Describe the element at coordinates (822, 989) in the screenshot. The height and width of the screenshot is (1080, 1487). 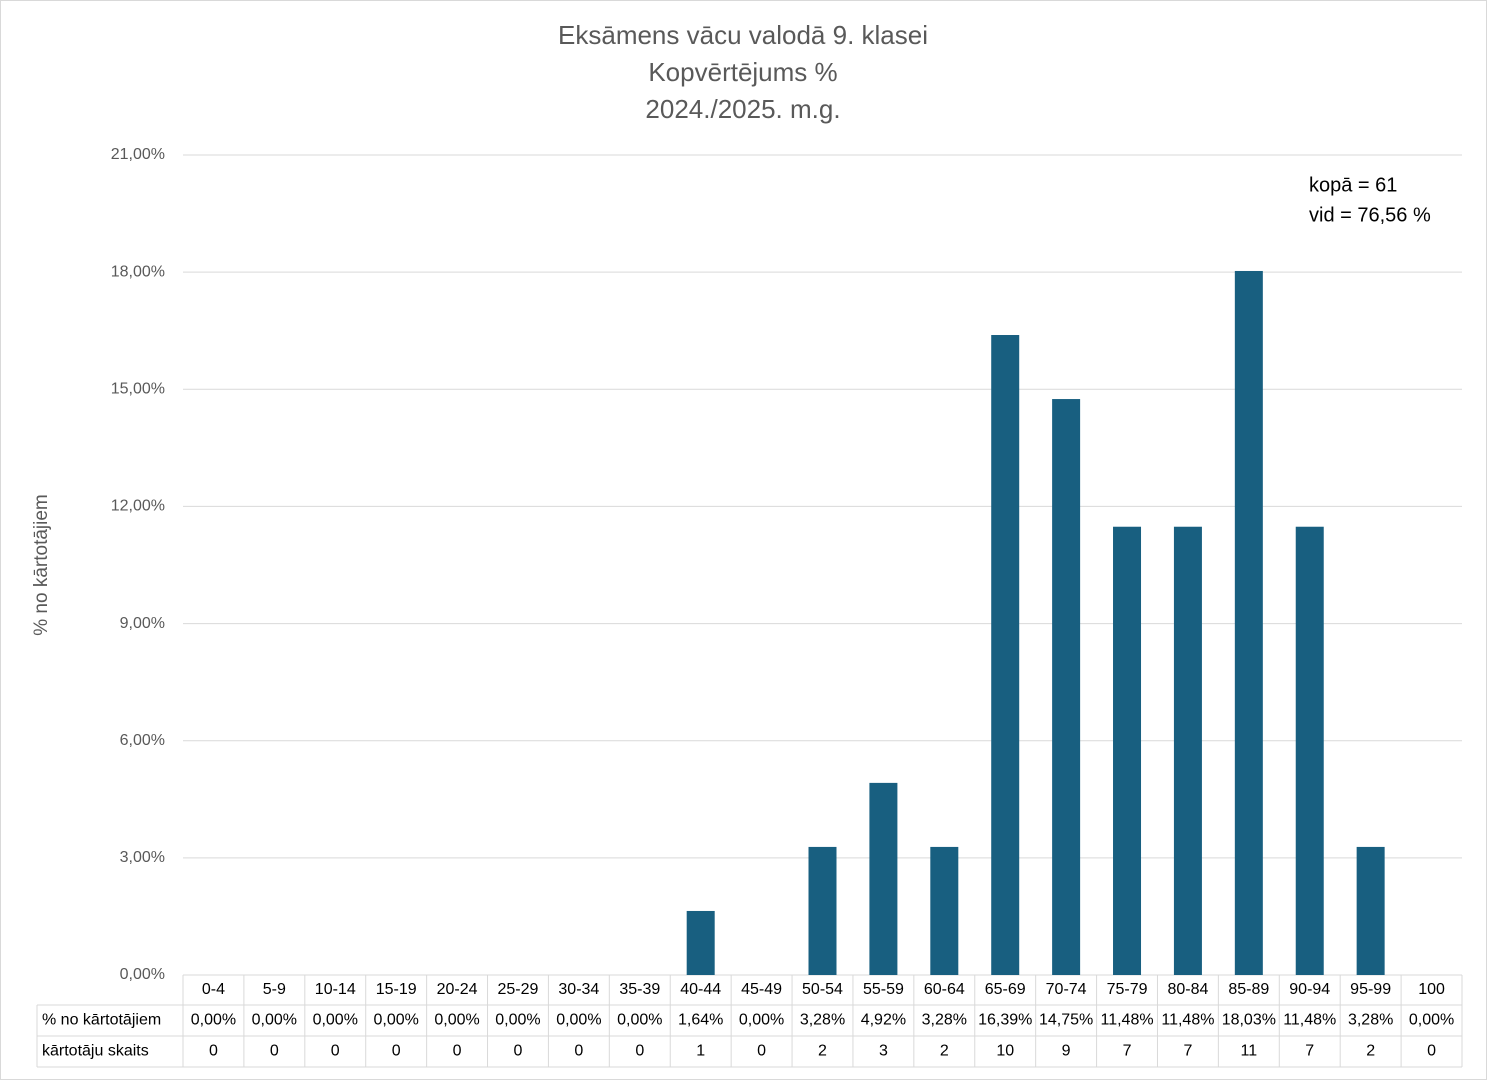
I see `x-tick-label: 50-54` at that location.